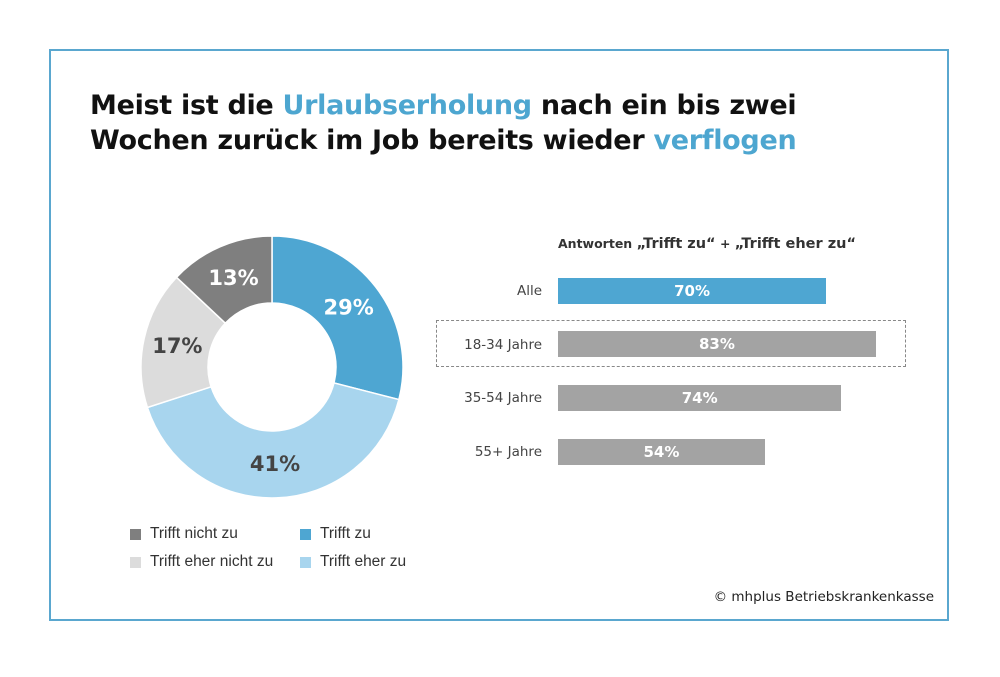  I want to click on legend-item-trifft-nicht-zu: Trifft nicht zu, so click(184, 534).